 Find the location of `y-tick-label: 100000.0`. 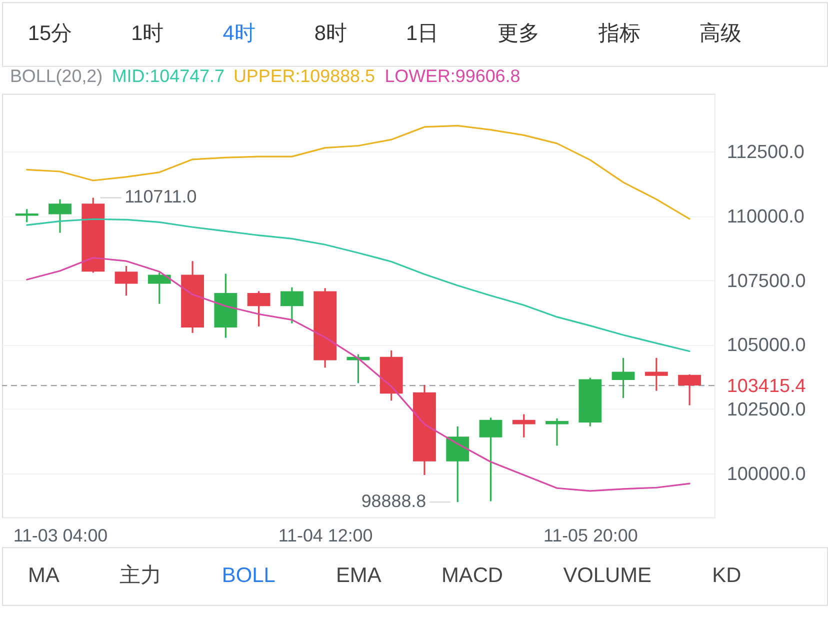

y-tick-label: 100000.0 is located at coordinates (766, 474).